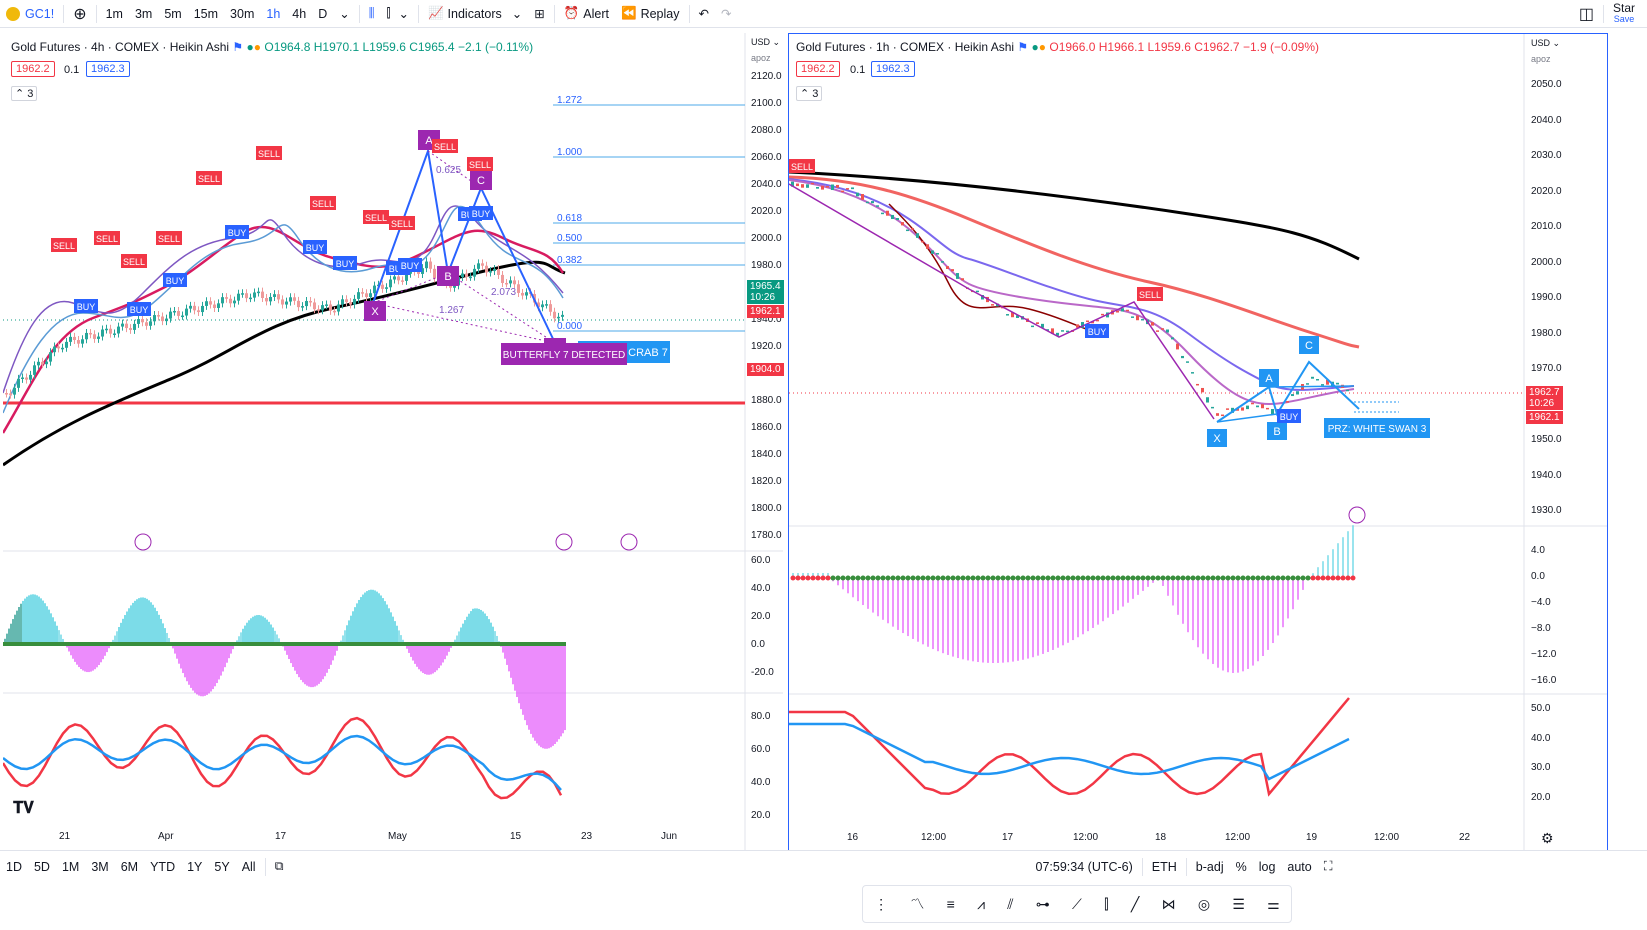 The image size is (1647, 930). I want to click on fullscreen-button: ⛶, so click(1328, 867).